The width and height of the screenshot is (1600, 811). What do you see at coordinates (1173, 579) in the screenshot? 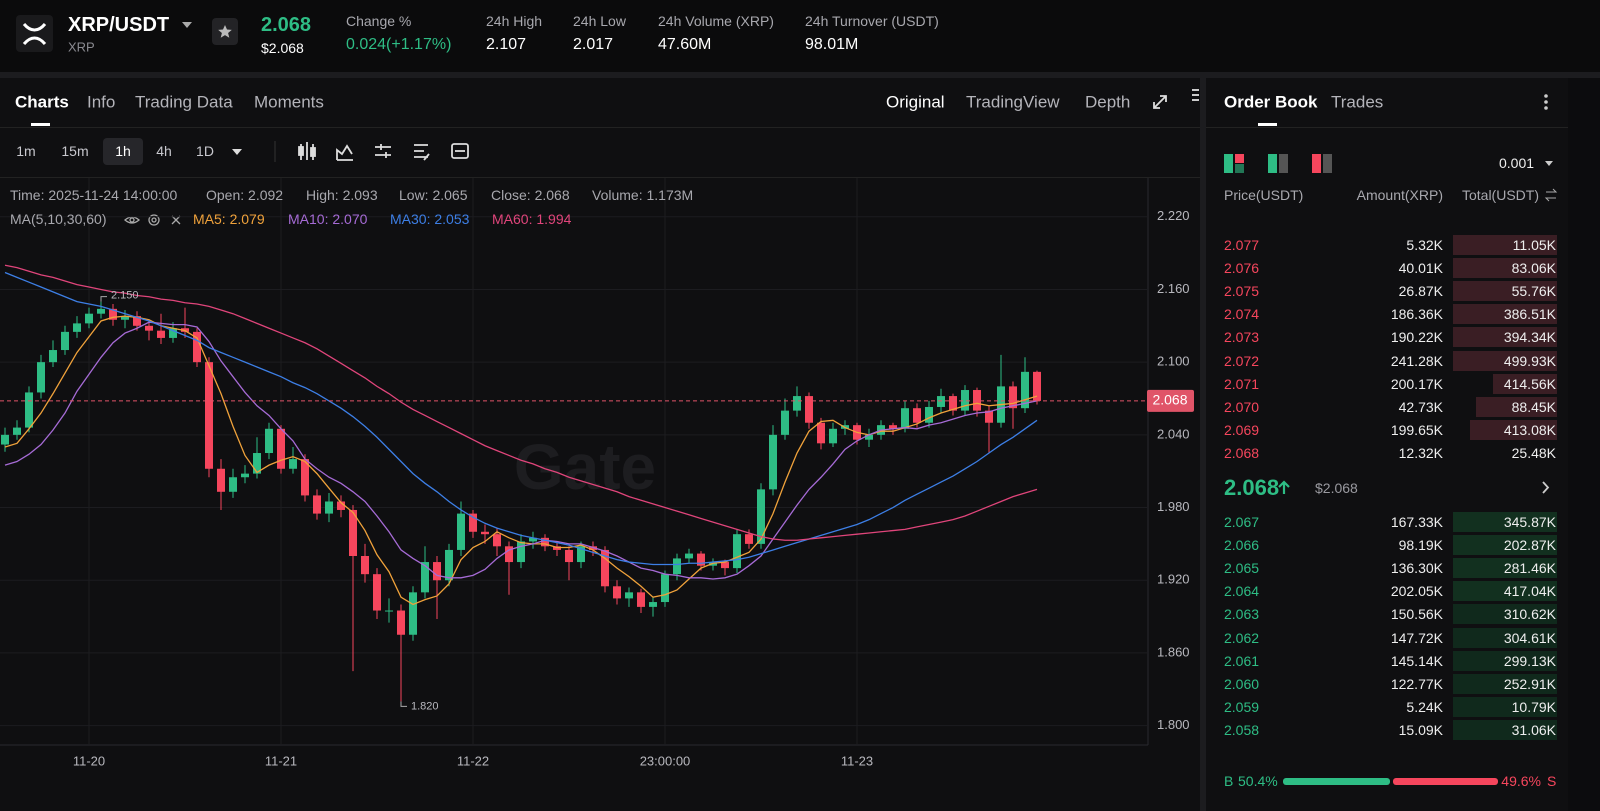
I see `y-tick-label: 1.920` at bounding box center [1173, 579].